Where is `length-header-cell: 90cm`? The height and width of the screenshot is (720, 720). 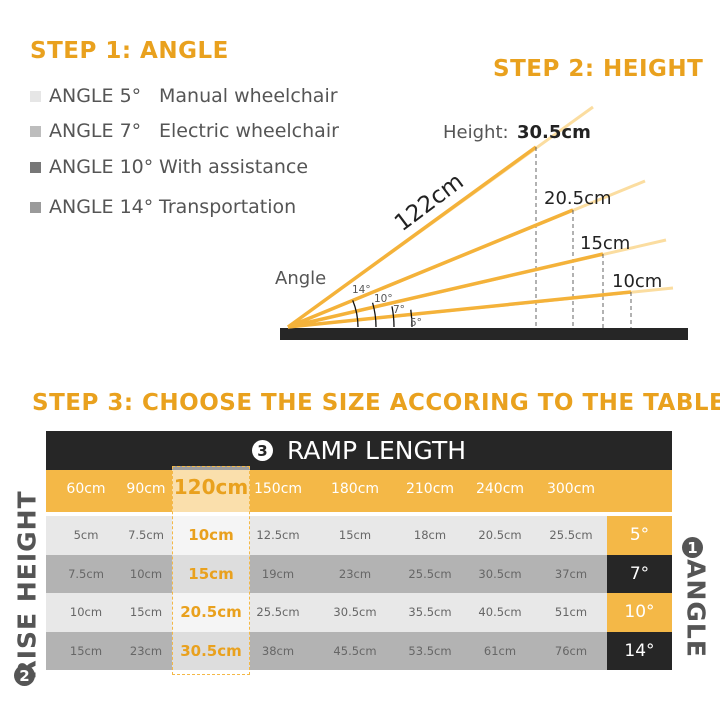
length-header-cell: 90cm is located at coordinates (146, 489).